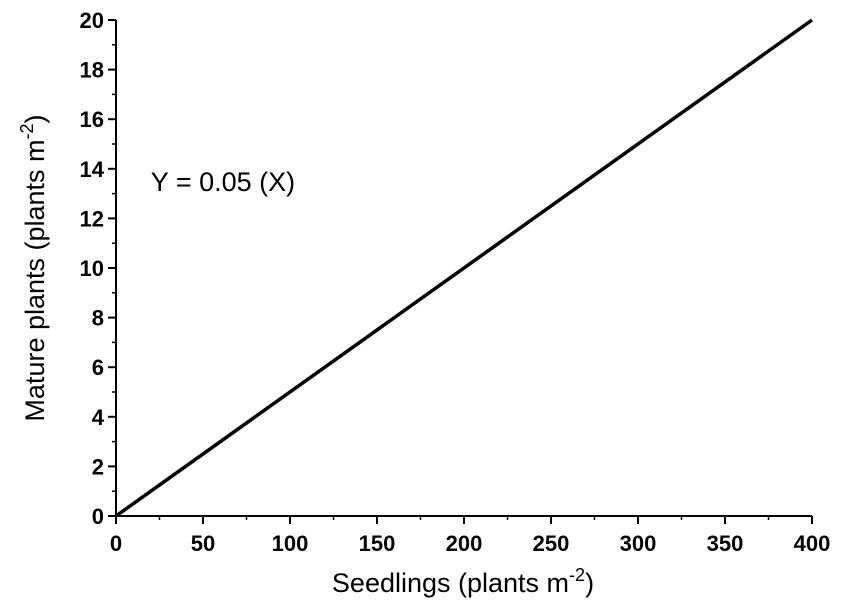 The height and width of the screenshot is (608, 863). What do you see at coordinates (577, 575) in the screenshot?
I see `x-axis-title-sup: -2` at bounding box center [577, 575].